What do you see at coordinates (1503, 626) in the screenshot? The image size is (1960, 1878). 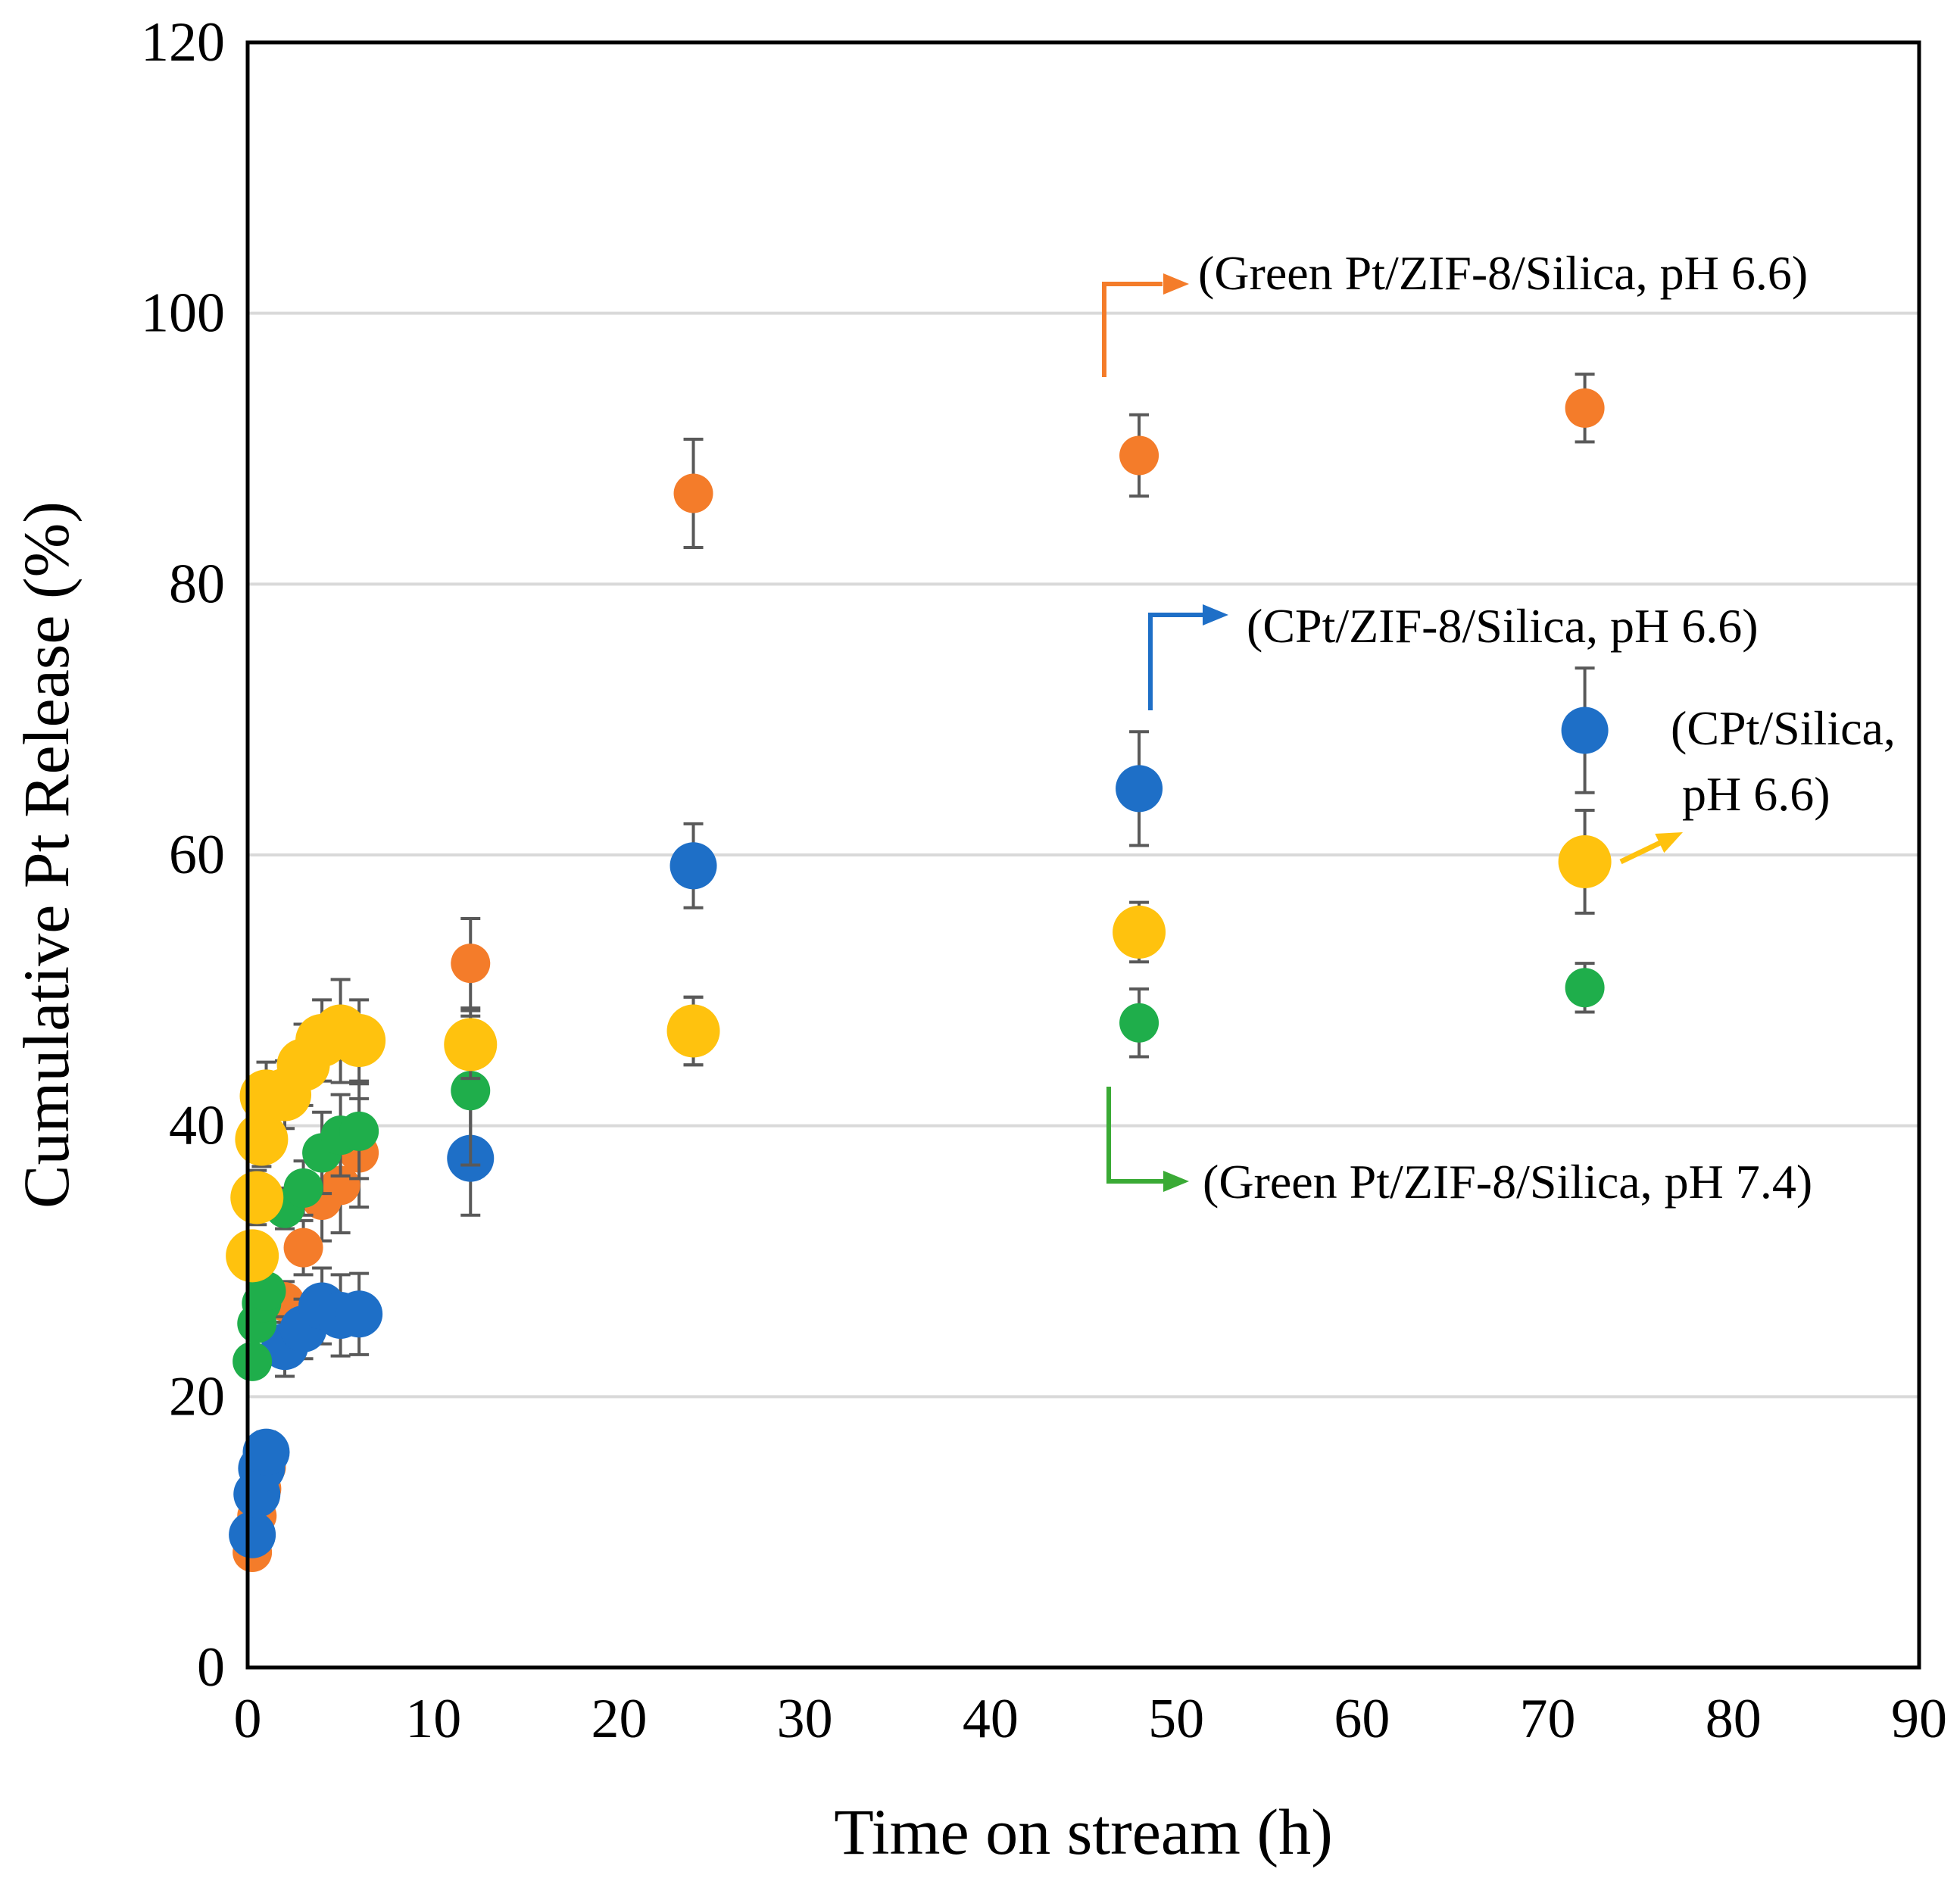 I see `annotation-label-cpt-zif8-ph66: (CPt/ZIF-8/Silica, pH 6.6)` at bounding box center [1503, 626].